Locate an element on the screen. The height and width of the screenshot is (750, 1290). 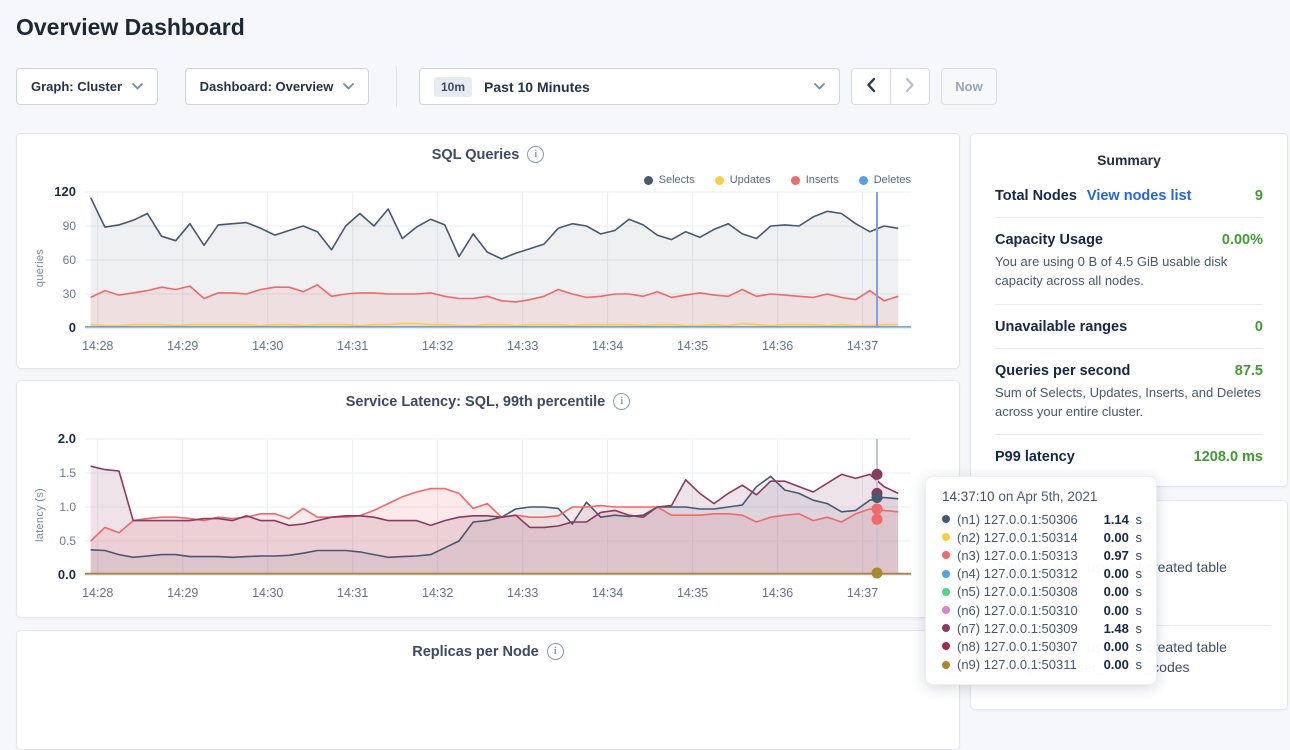
tooltip-node-row: (n3) 127.0.0.1:50313 0.97 s is located at coordinates (1042, 555).